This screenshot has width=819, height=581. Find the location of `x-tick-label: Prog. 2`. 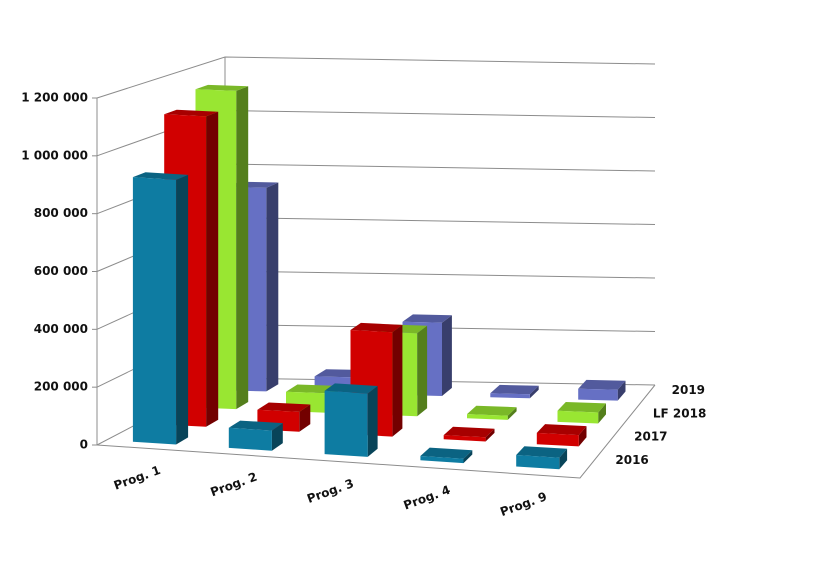

x-tick-label: Prog. 2 is located at coordinates (233, 485).